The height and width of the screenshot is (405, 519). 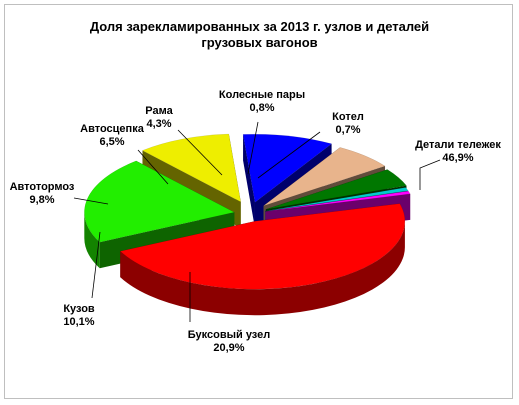 I want to click on slice-6-name-label: Рама, so click(x=159, y=111).